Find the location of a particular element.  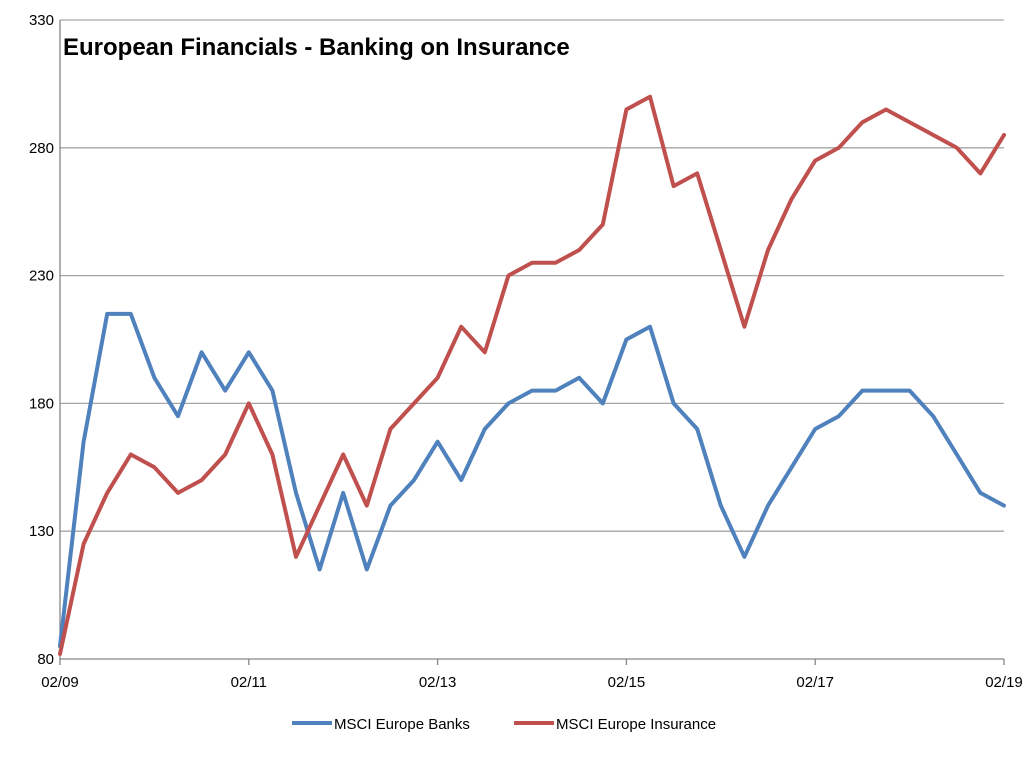

x-tick-label: 02/19 is located at coordinates (1004, 682).